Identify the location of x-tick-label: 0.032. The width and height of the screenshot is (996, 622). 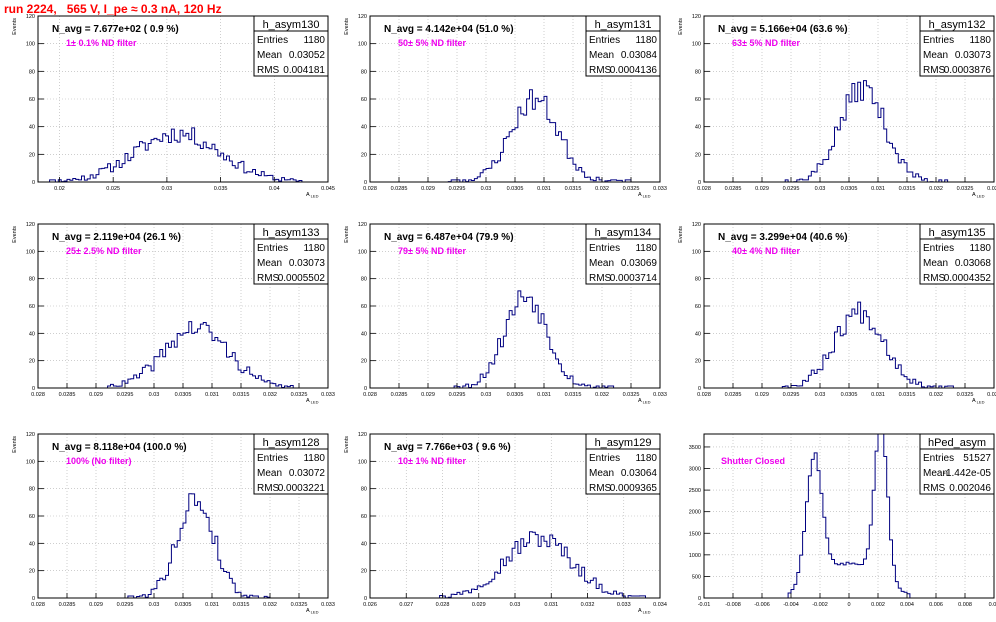
(588, 605).